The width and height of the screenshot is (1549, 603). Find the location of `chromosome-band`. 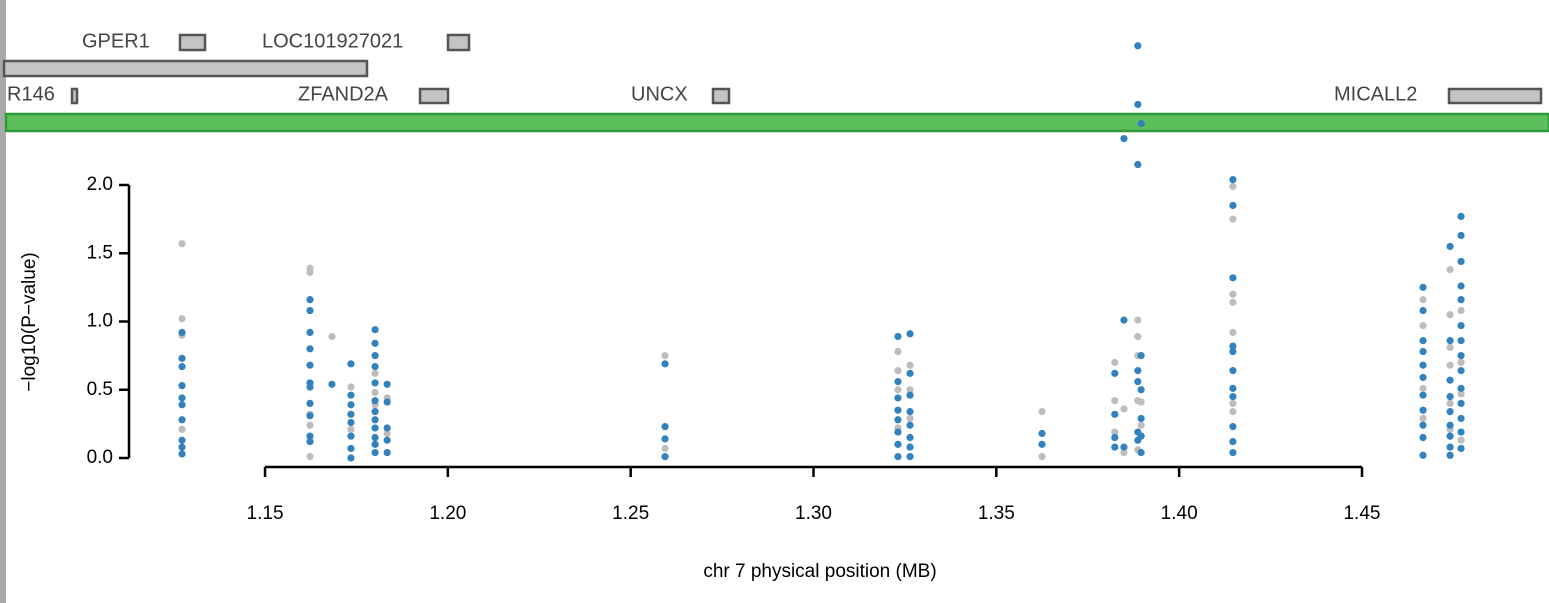

chromosome-band is located at coordinates (776, 122).